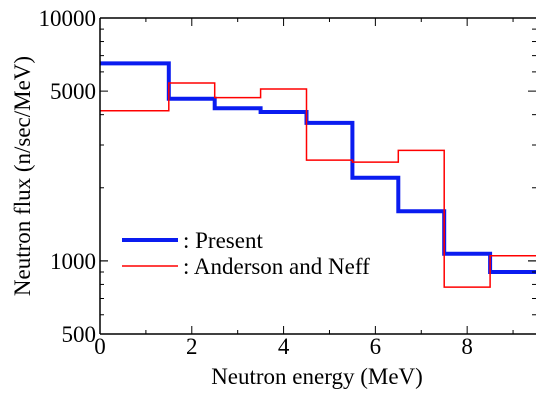 This screenshot has height=394, width=536. Describe the element at coordinates (68, 18) in the screenshot. I see `y-tick-label: 10000` at that location.